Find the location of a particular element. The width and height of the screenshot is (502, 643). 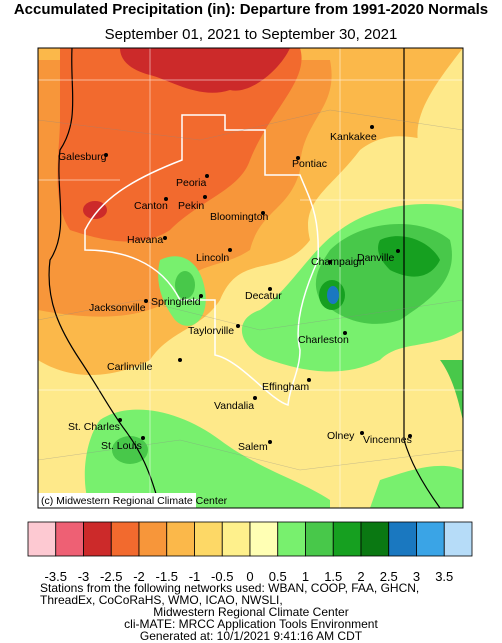

city-label: Havana is located at coordinates (145, 240).